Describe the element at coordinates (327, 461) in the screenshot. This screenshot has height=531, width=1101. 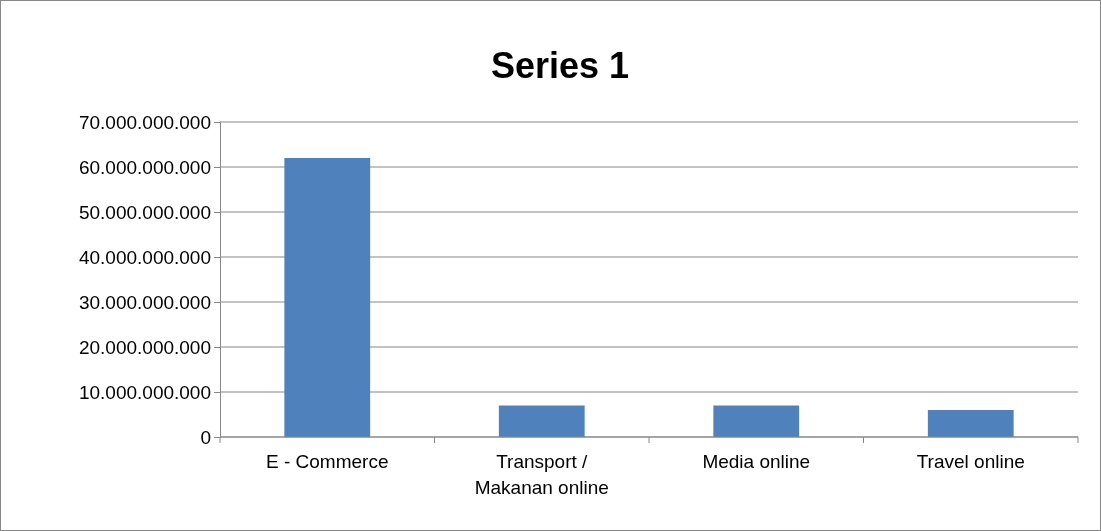
I see `x-tick-label: E - Commerce` at that location.